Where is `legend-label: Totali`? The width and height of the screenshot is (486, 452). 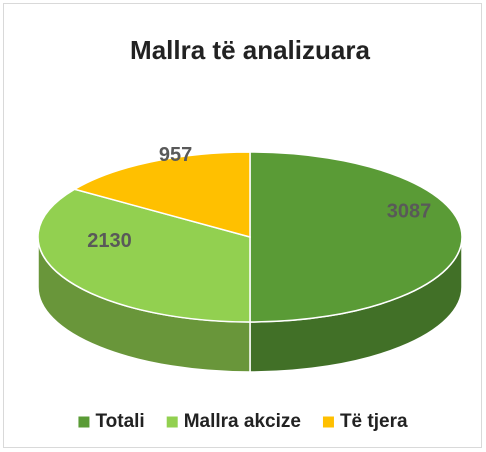 legend-label: Totali is located at coordinates (119, 421).